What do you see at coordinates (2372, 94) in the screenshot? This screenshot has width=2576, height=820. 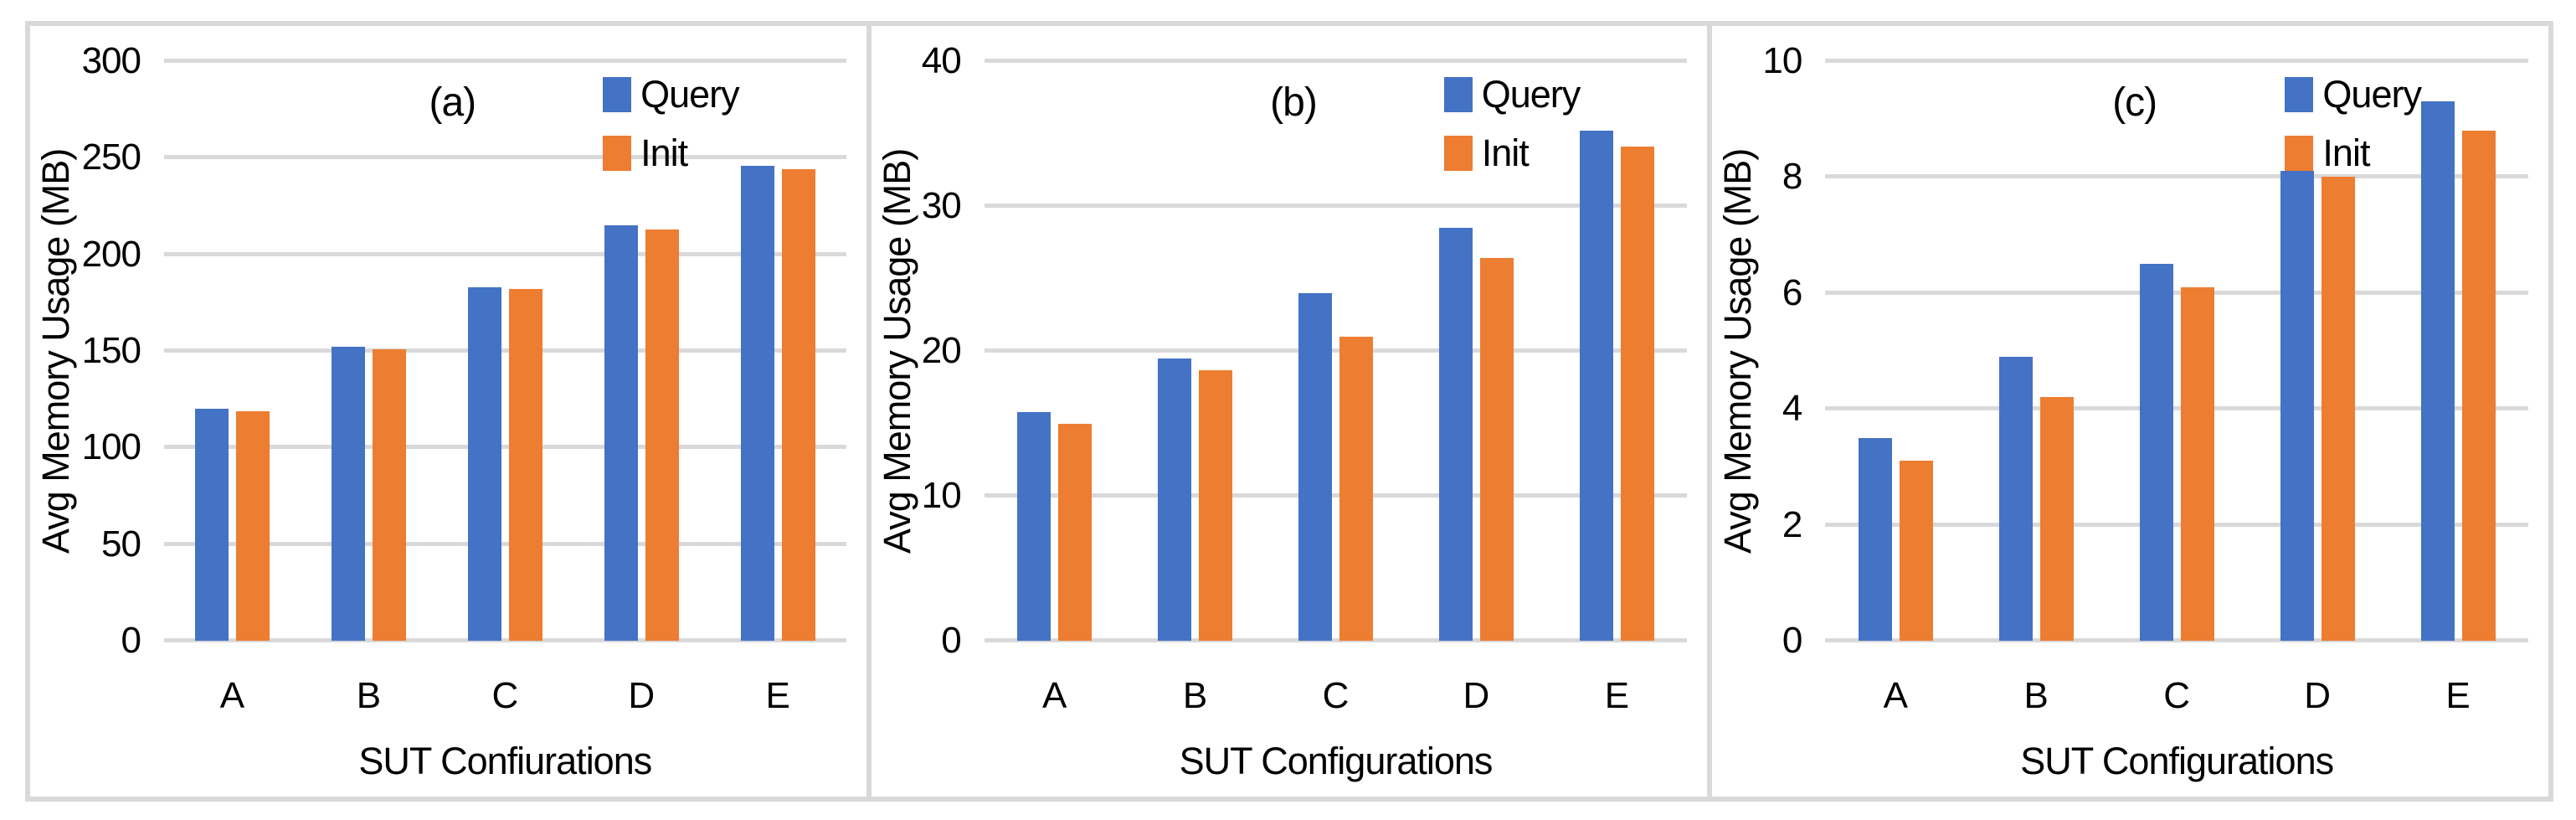 I see `legend-label-query: Query` at bounding box center [2372, 94].